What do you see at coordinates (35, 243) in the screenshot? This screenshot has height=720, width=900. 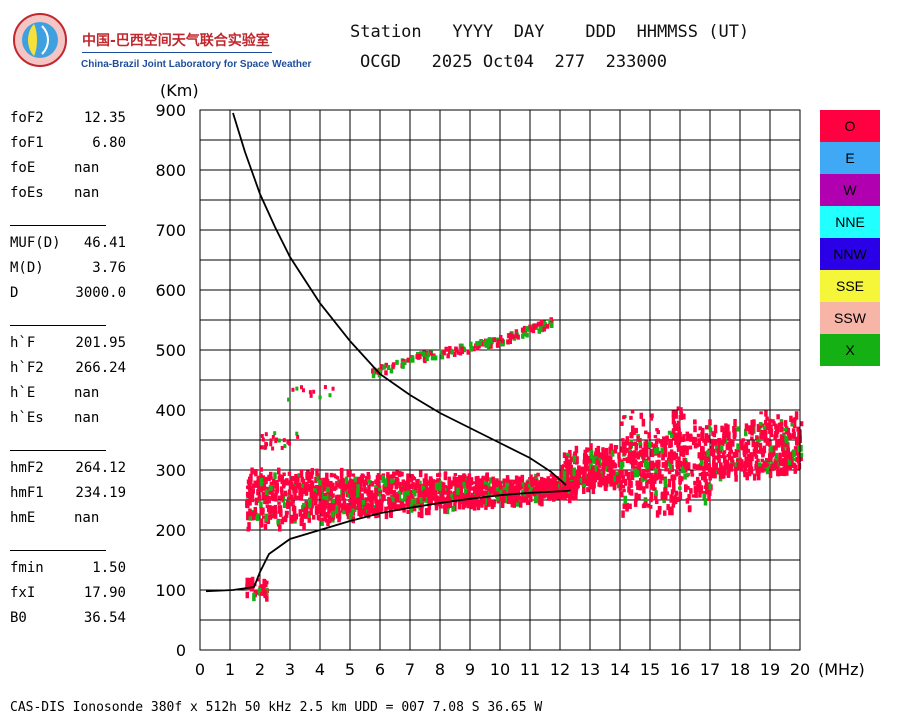 I see `param-name: MUF(D)` at bounding box center [35, 243].